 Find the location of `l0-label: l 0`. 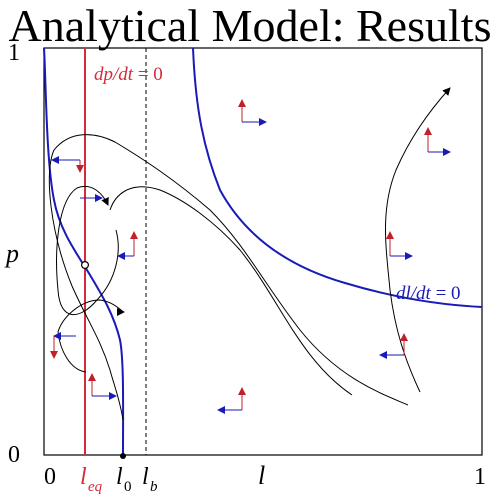

l0-label: l 0 is located at coordinates (124, 479).